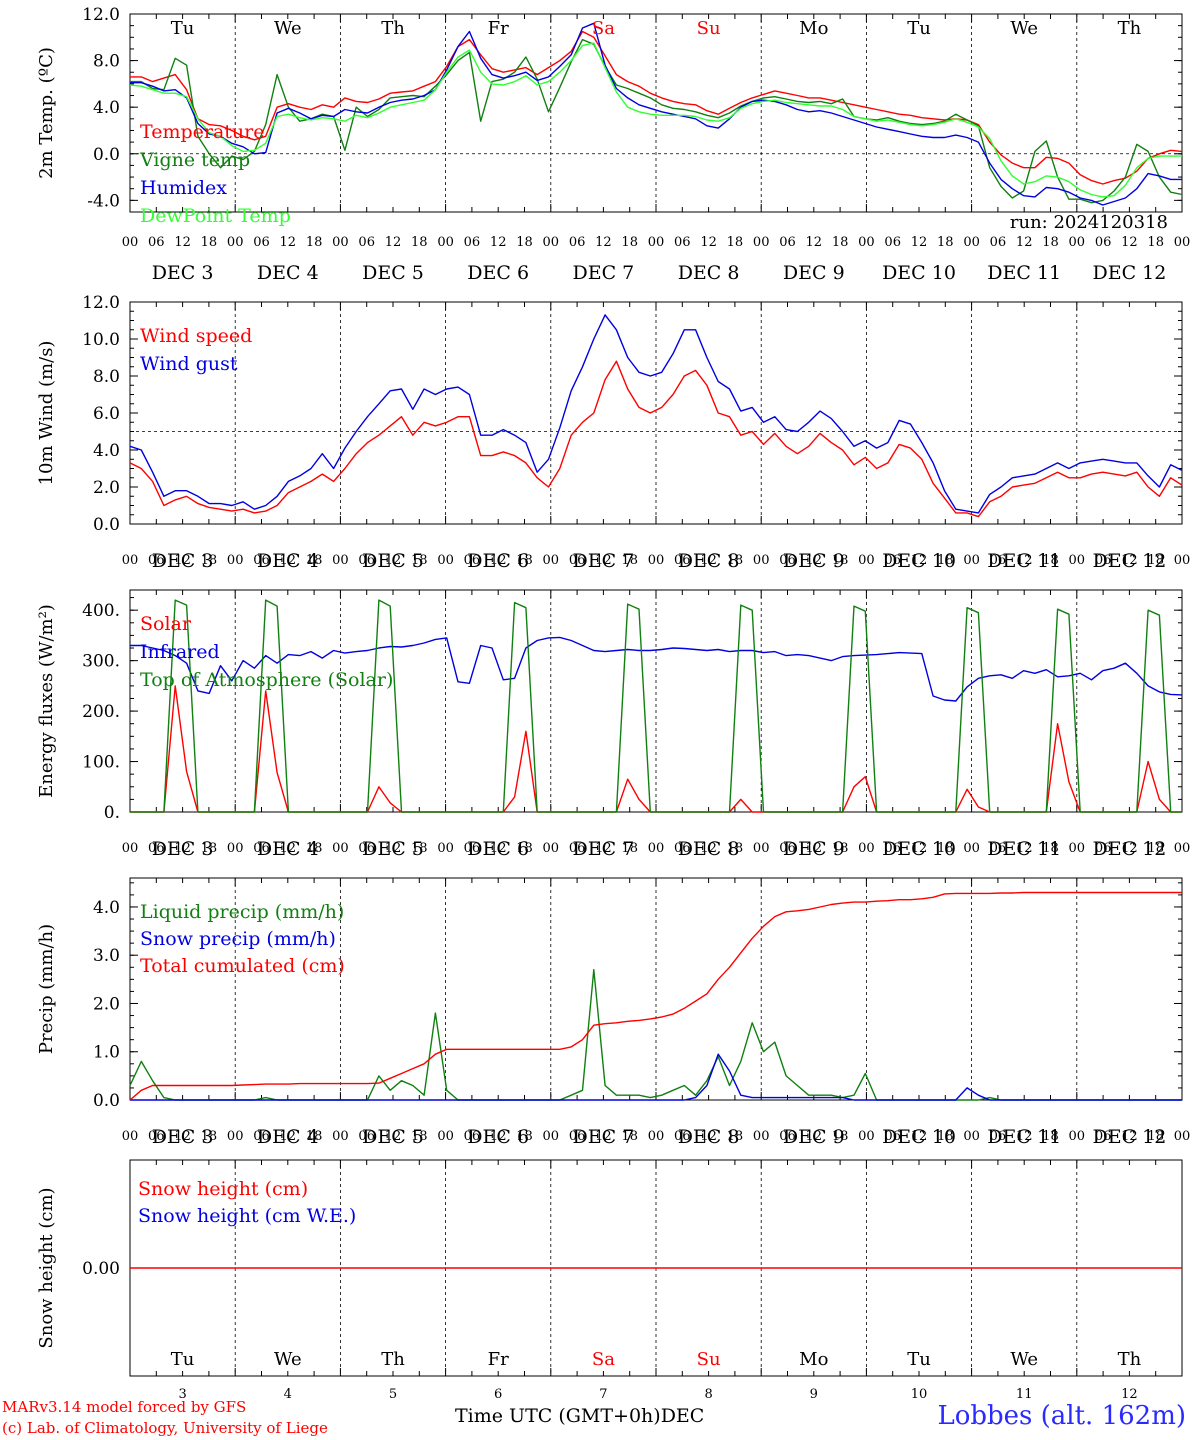  What do you see at coordinates (106, 451) in the screenshot?
I see `y-tick-label: 4.0` at bounding box center [106, 451].